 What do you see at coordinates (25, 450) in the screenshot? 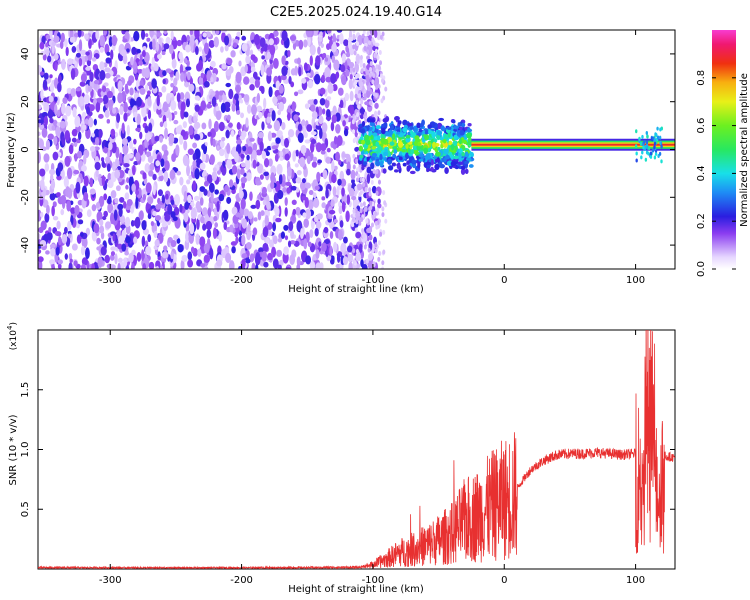
I see `snr-y-tick-label: 1.0` at bounding box center [25, 450].